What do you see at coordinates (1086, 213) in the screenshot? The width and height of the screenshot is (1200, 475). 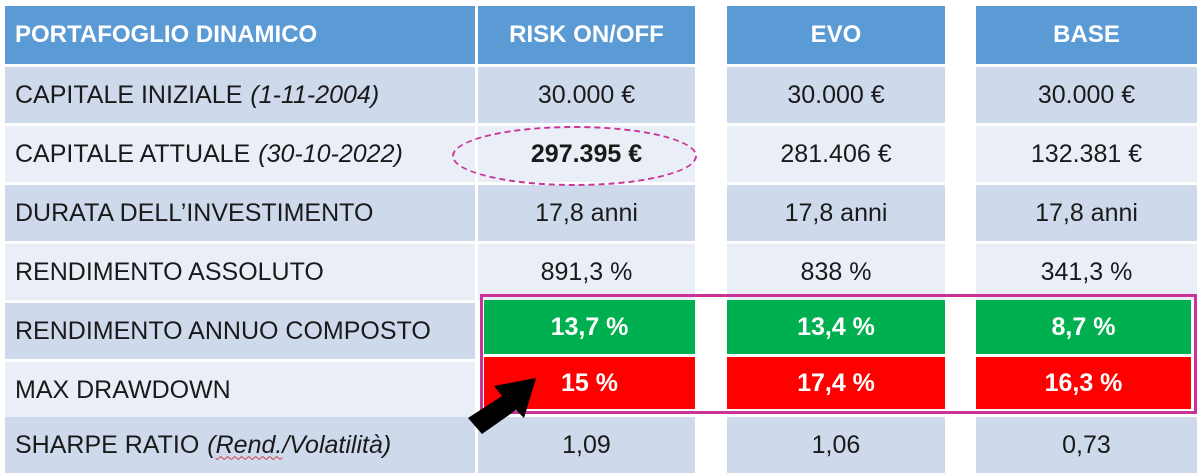 I see `cell-durata-base: 17,8 anni` at bounding box center [1086, 213].